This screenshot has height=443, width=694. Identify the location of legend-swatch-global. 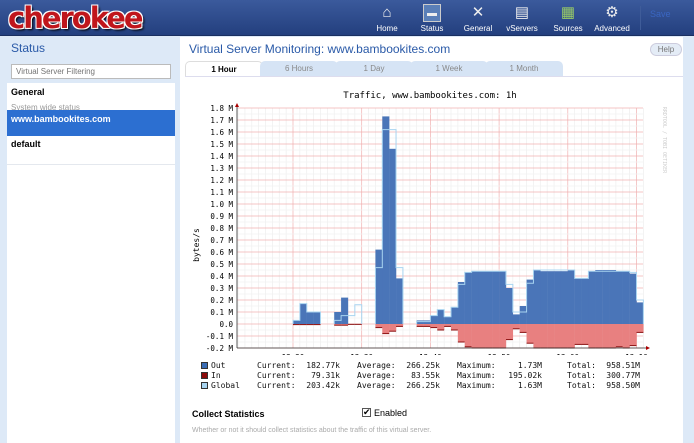
(204, 385).